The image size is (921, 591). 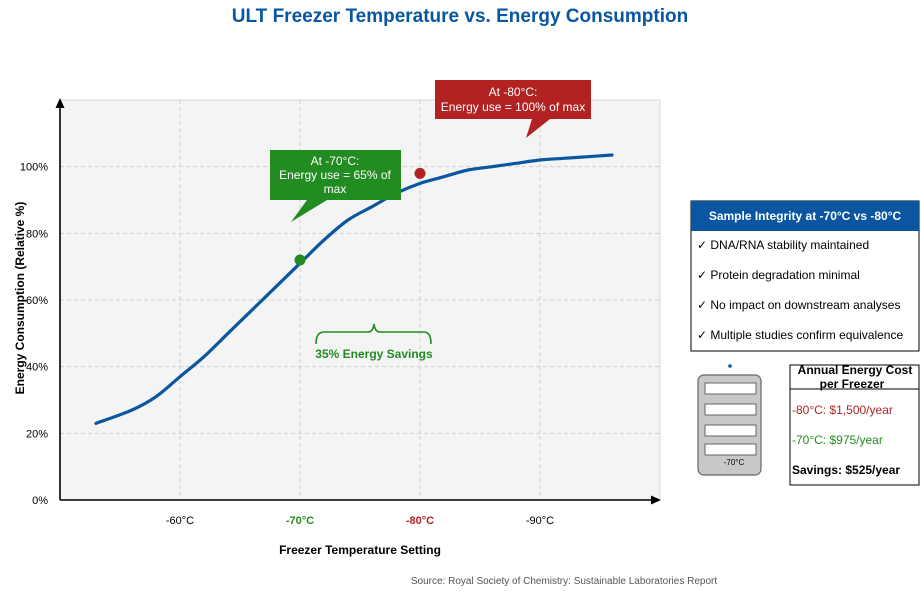 What do you see at coordinates (855, 370) in the screenshot?
I see `cost-box-title-line1: Annual Energy Cost` at bounding box center [855, 370].